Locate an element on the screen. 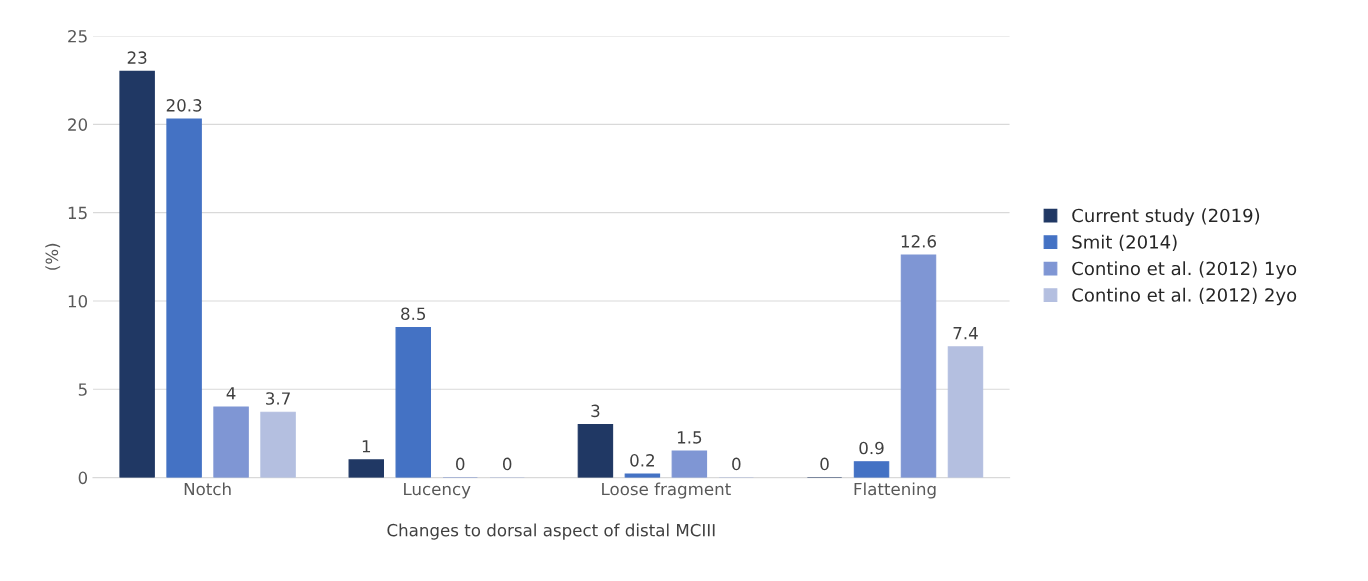 Image resolution: width=1368 pixels, height=581 pixels. legend-label: Current study (2019) is located at coordinates (1166, 217).